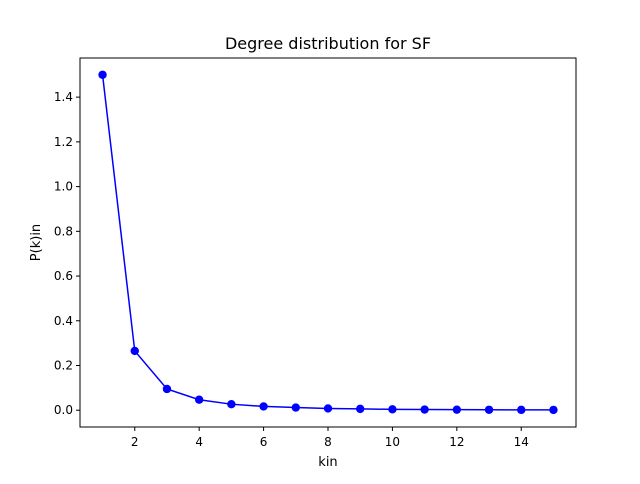 Image resolution: width=640 pixels, height=484 pixels. Describe the element at coordinates (63, 97) in the screenshot. I see `y-tick-label: 1.4` at that location.